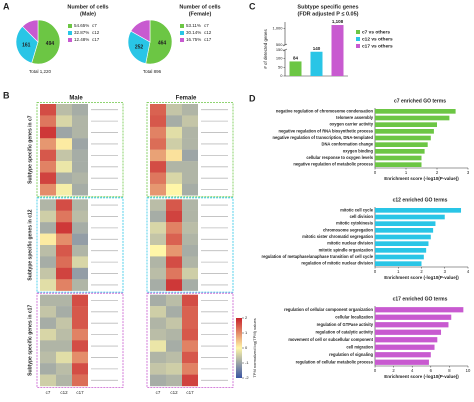 Image resolution: width=474 pixels, height=402 pixels. Describe the element at coordinates (351, 354) in the screenshot. I see `category-label: regulation of signaling` at that location.